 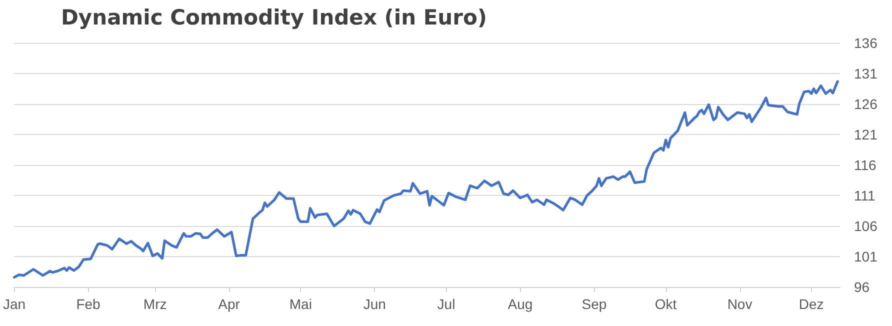 I want to click on x-tick-label: Feb, so click(x=88, y=304).